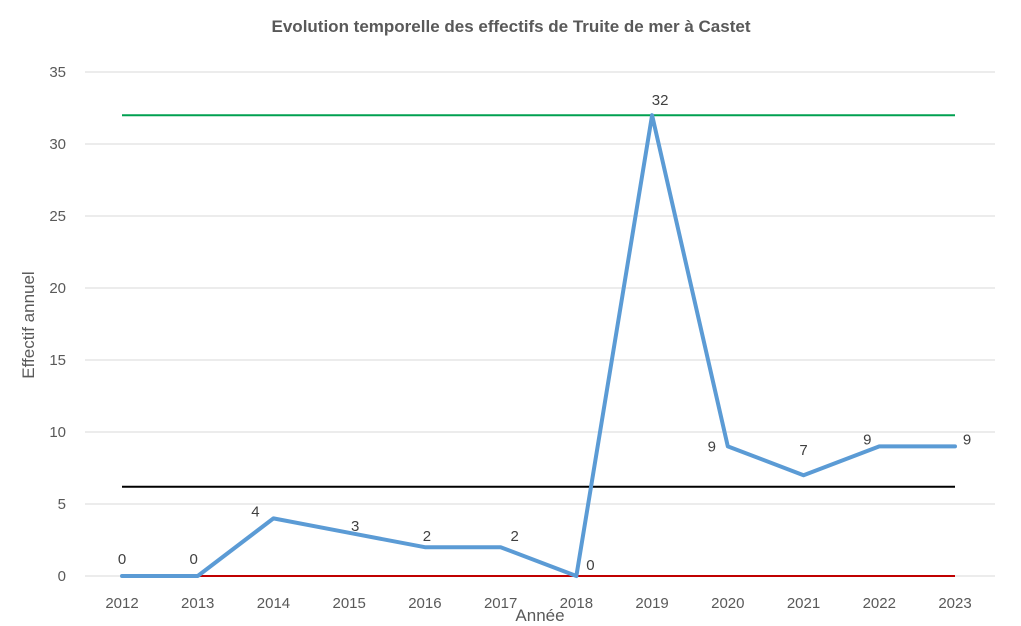  Describe the element at coordinates (803, 450) in the screenshot. I see `data-label: 7` at that location.